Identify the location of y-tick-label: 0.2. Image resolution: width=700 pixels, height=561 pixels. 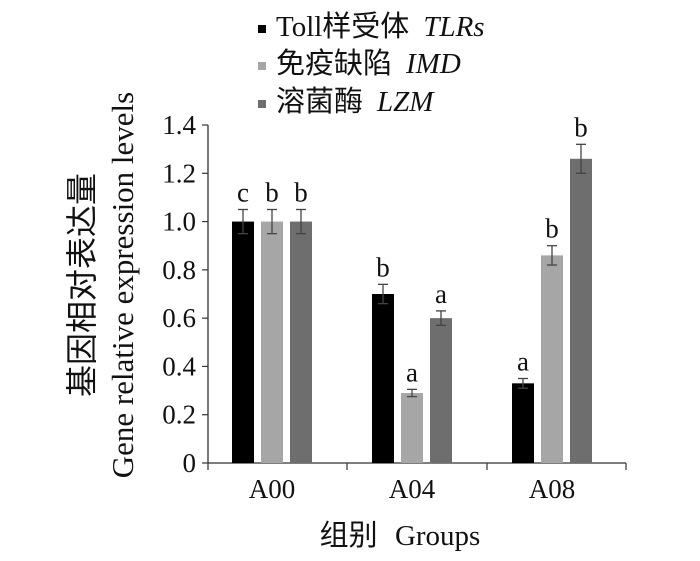
(179, 415).